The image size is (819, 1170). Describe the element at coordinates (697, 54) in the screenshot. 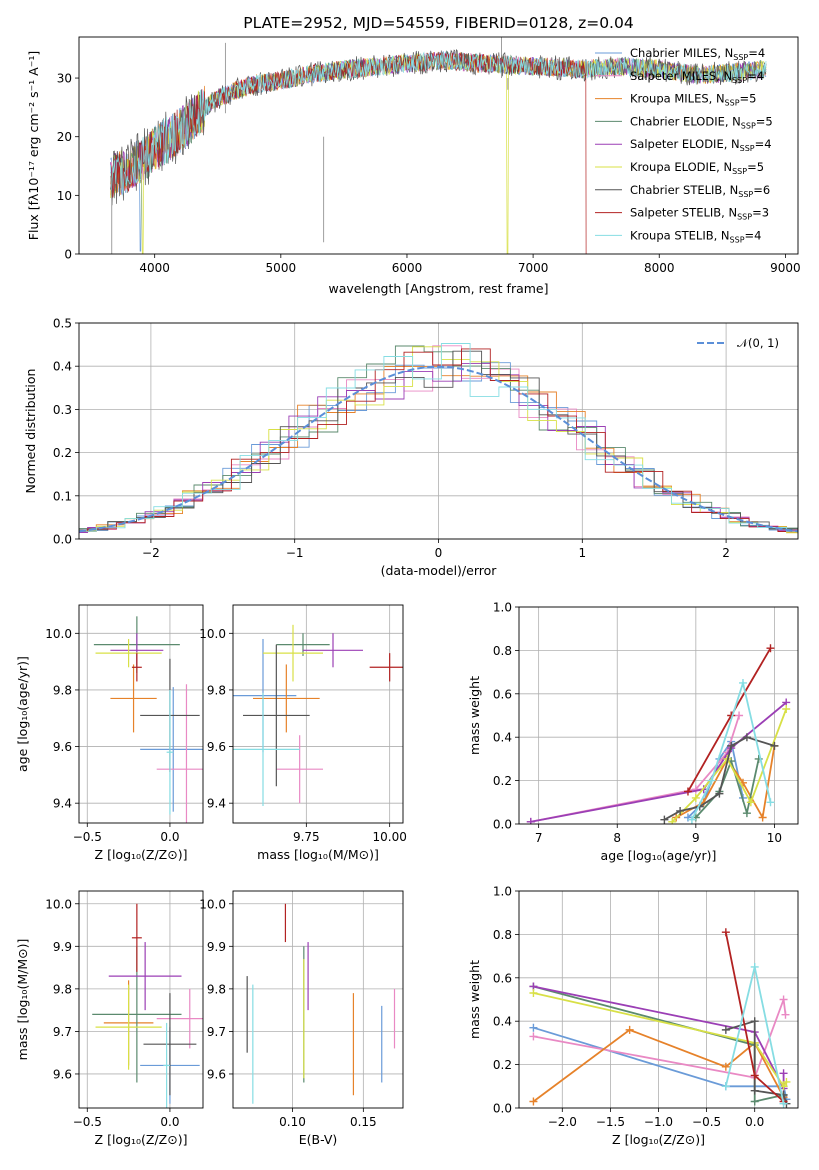

I see `legend-label: Chabrier MILES, NSSP=4` at that location.